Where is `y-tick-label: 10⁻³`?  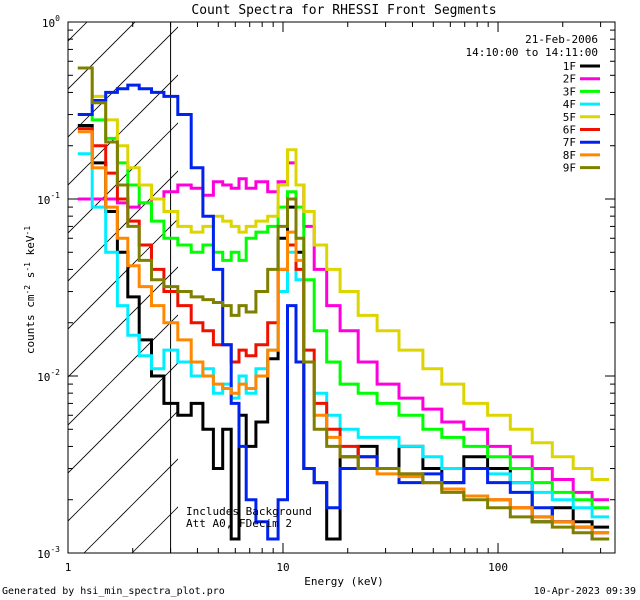
y-tick-label: 10⁻³ is located at coordinates (48, 553).